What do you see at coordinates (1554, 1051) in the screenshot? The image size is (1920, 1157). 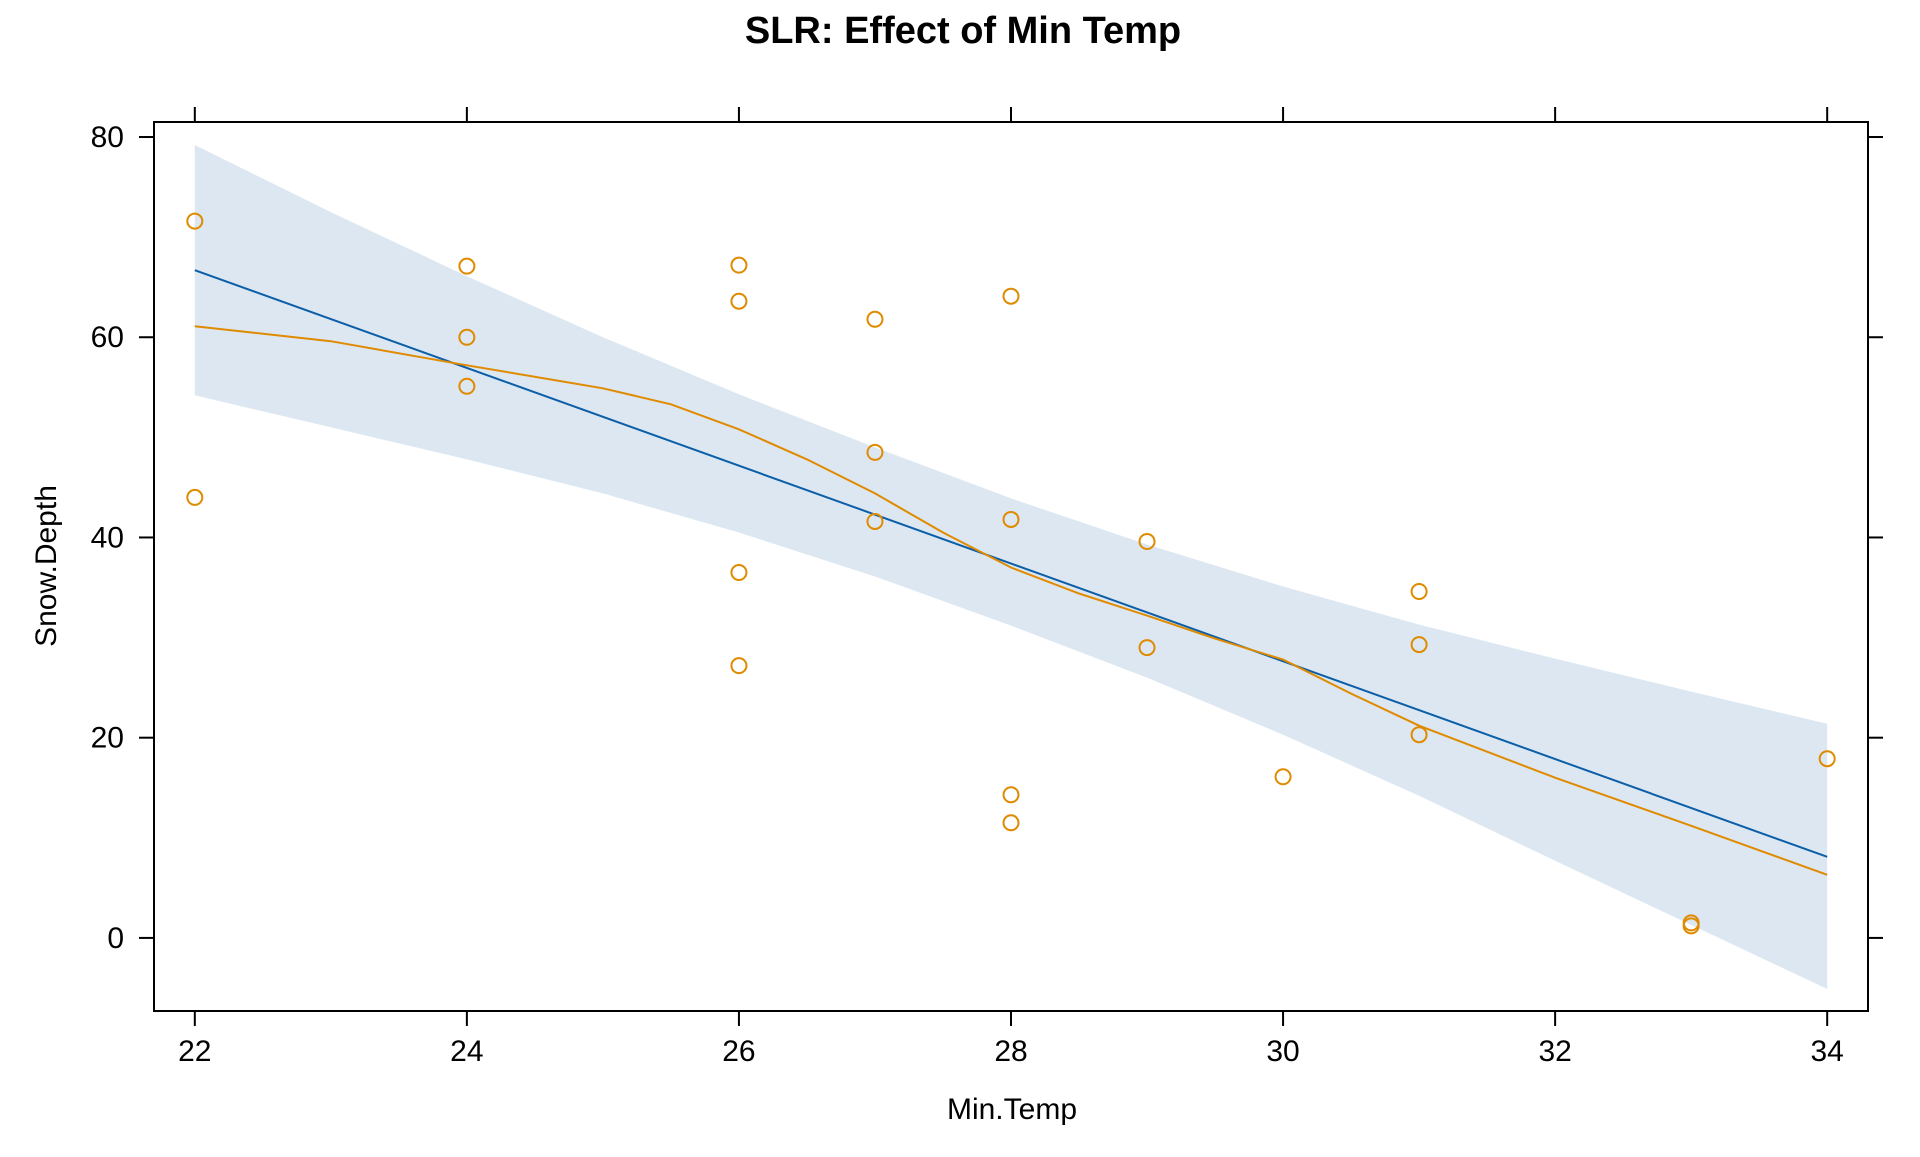 I see `x-tick-label: 32` at bounding box center [1554, 1051].